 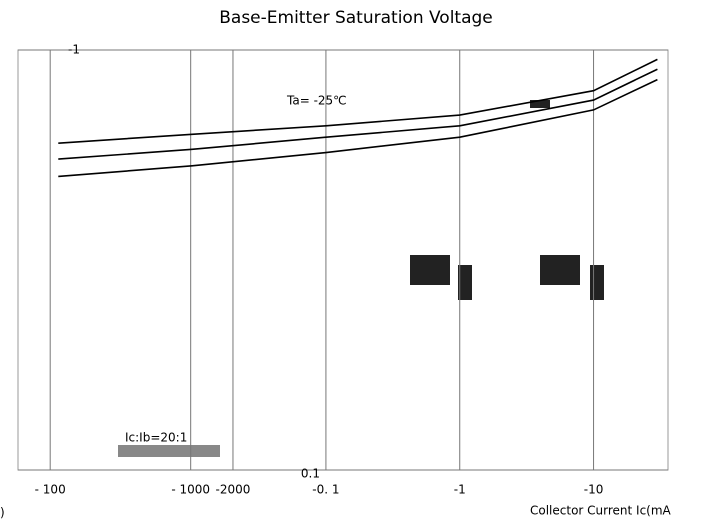 I want to click on noise-decoration, so click(x=507, y=200).